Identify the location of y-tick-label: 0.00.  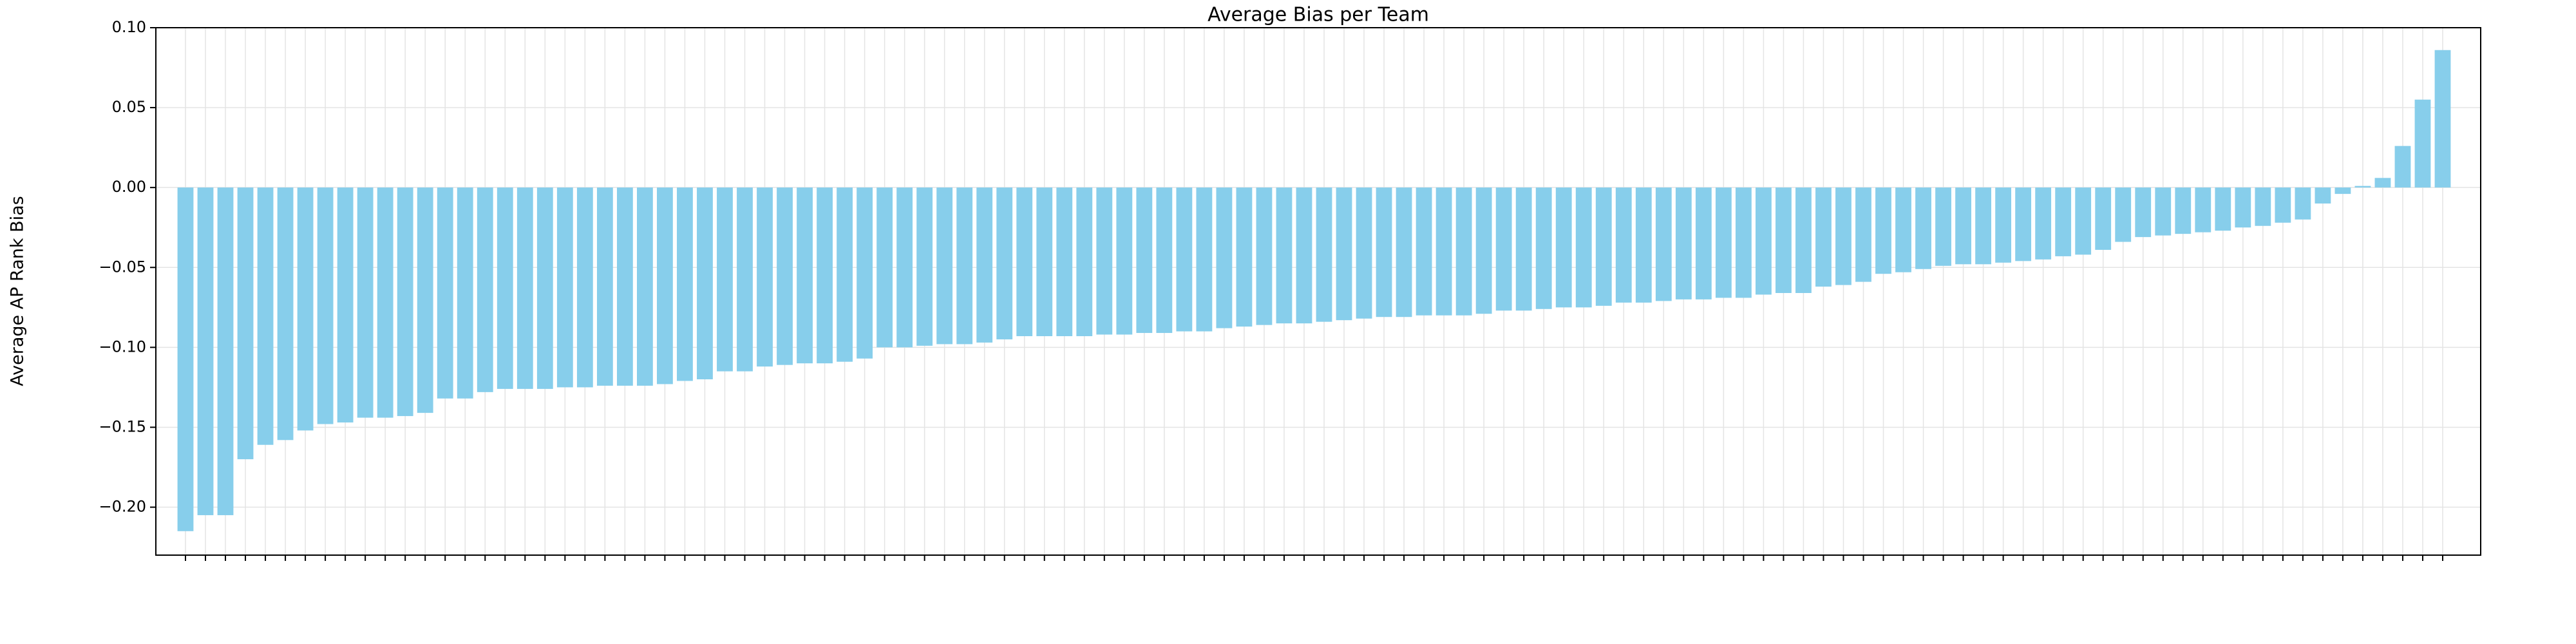
(129, 187).